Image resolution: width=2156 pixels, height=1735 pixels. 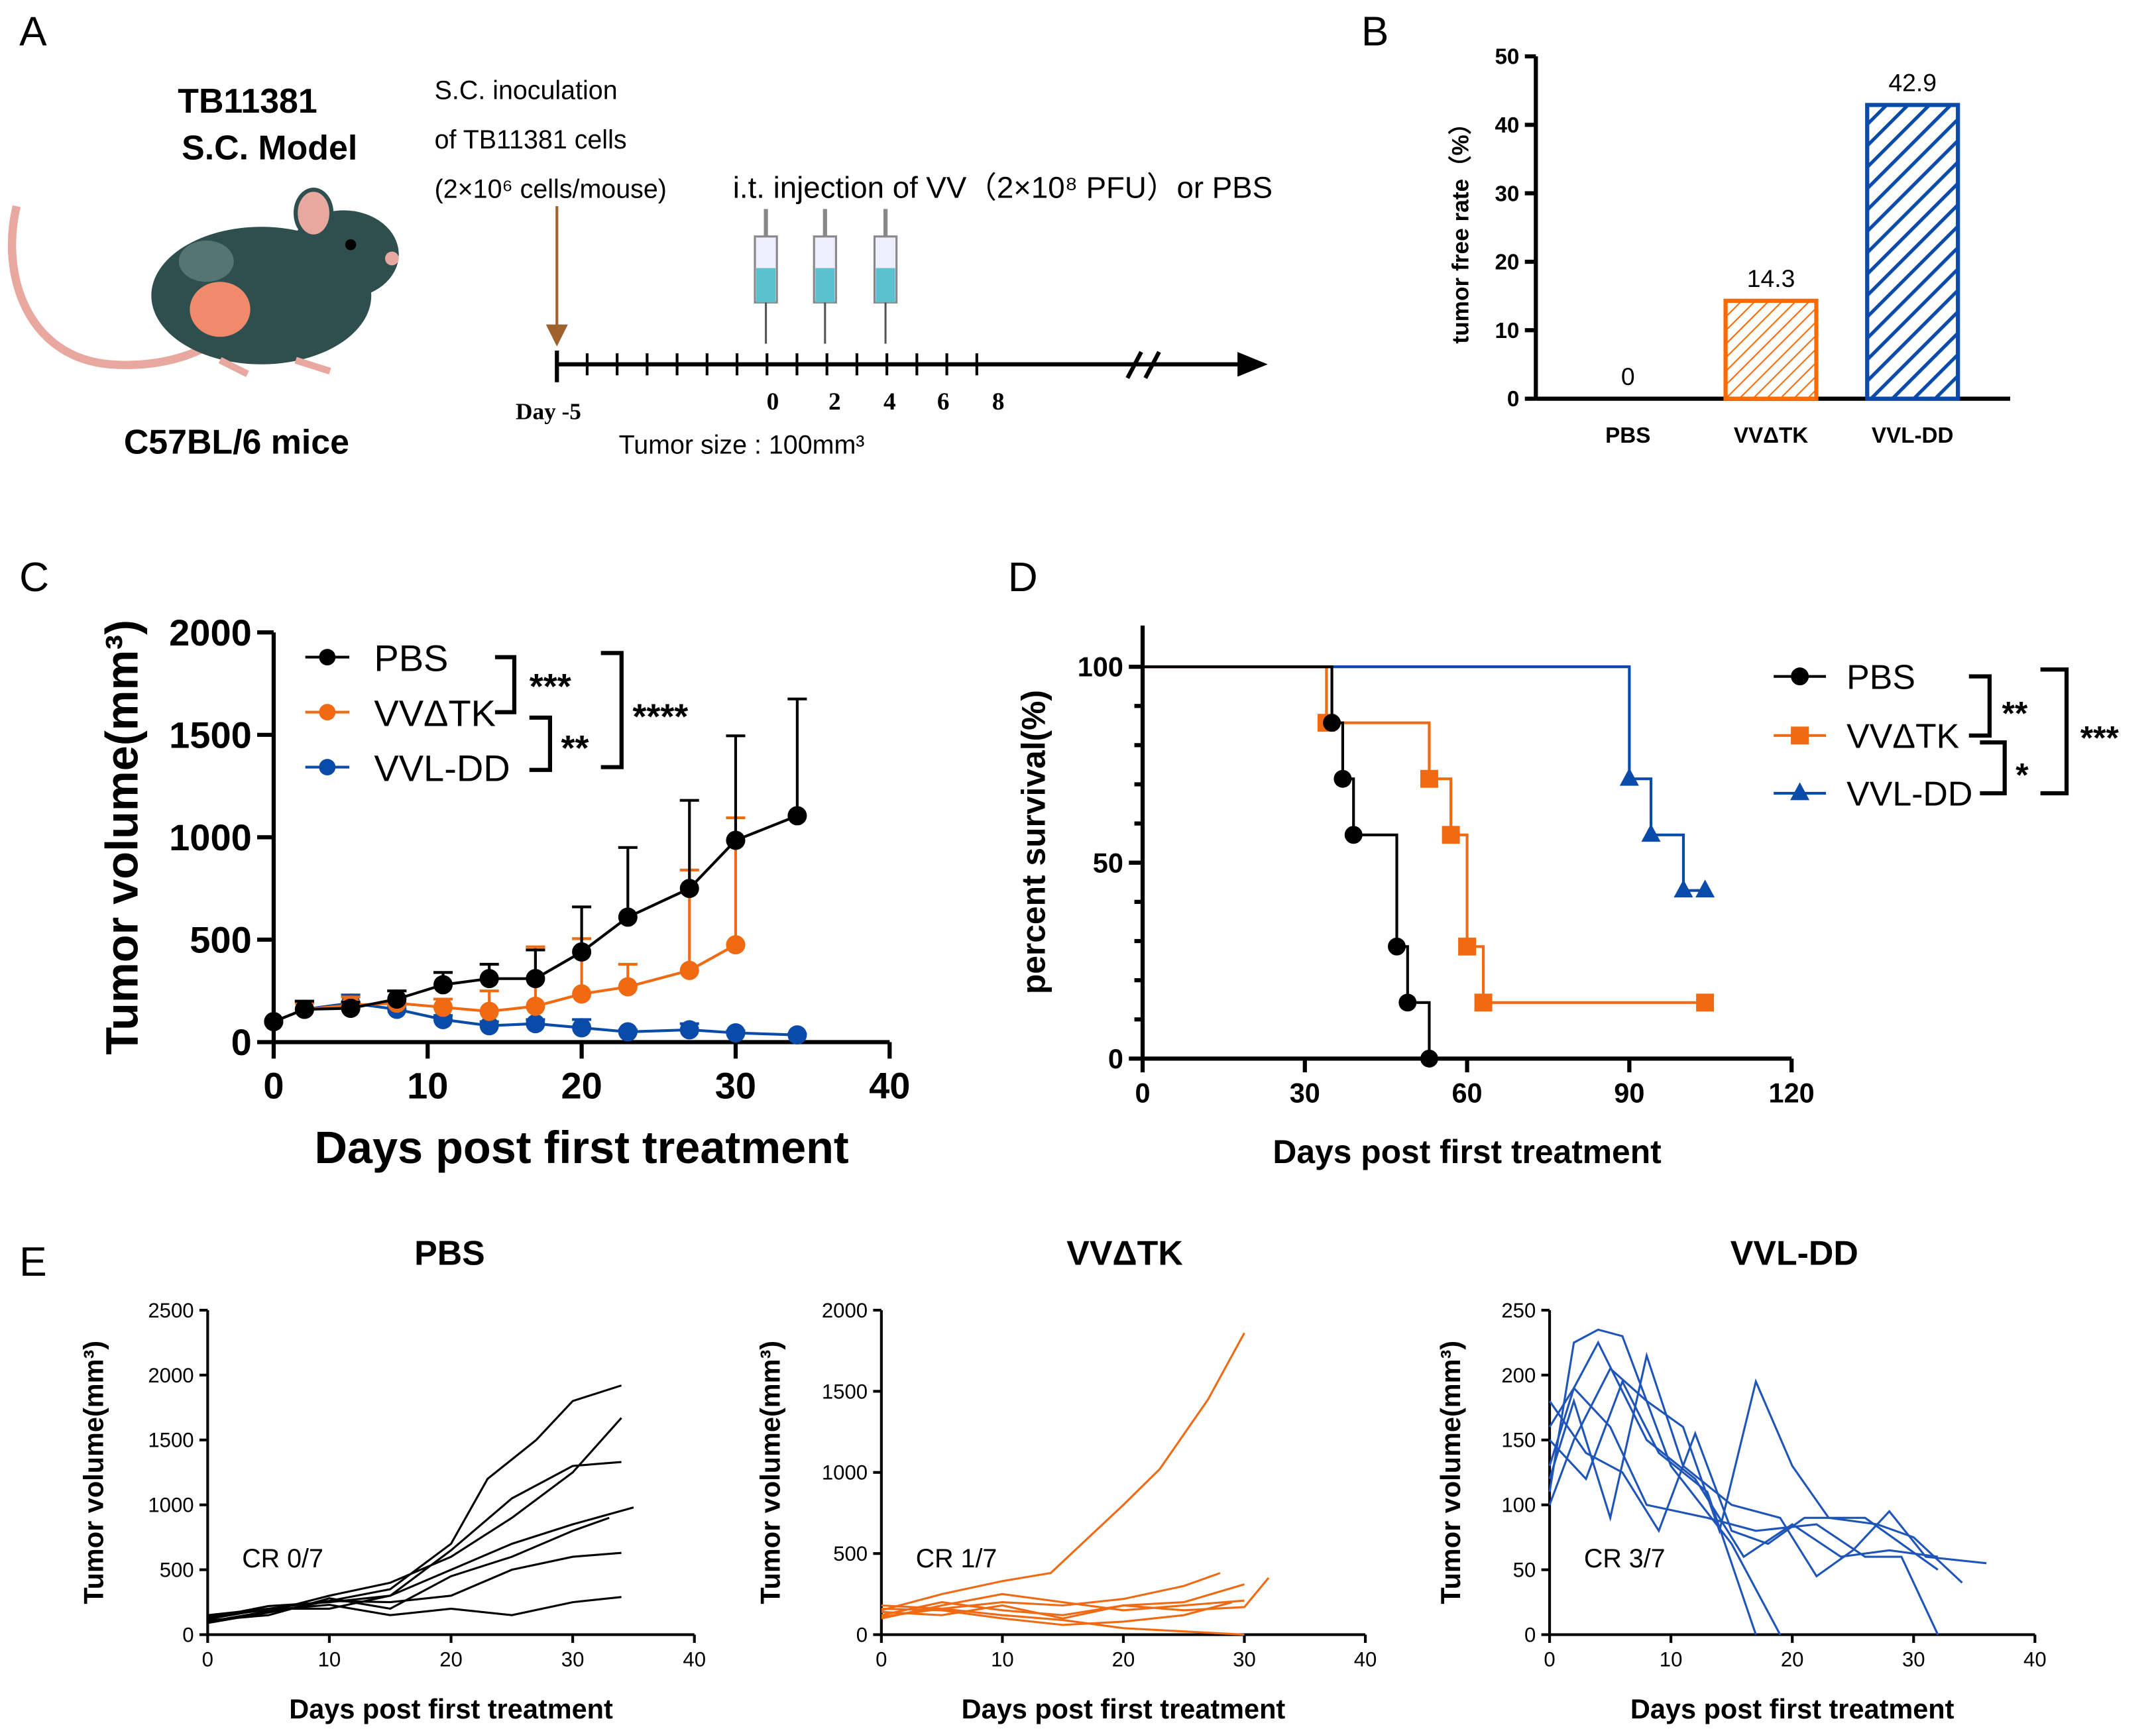 What do you see at coordinates (556, 276) in the screenshot?
I see `inoculation-arrow` at bounding box center [556, 276].